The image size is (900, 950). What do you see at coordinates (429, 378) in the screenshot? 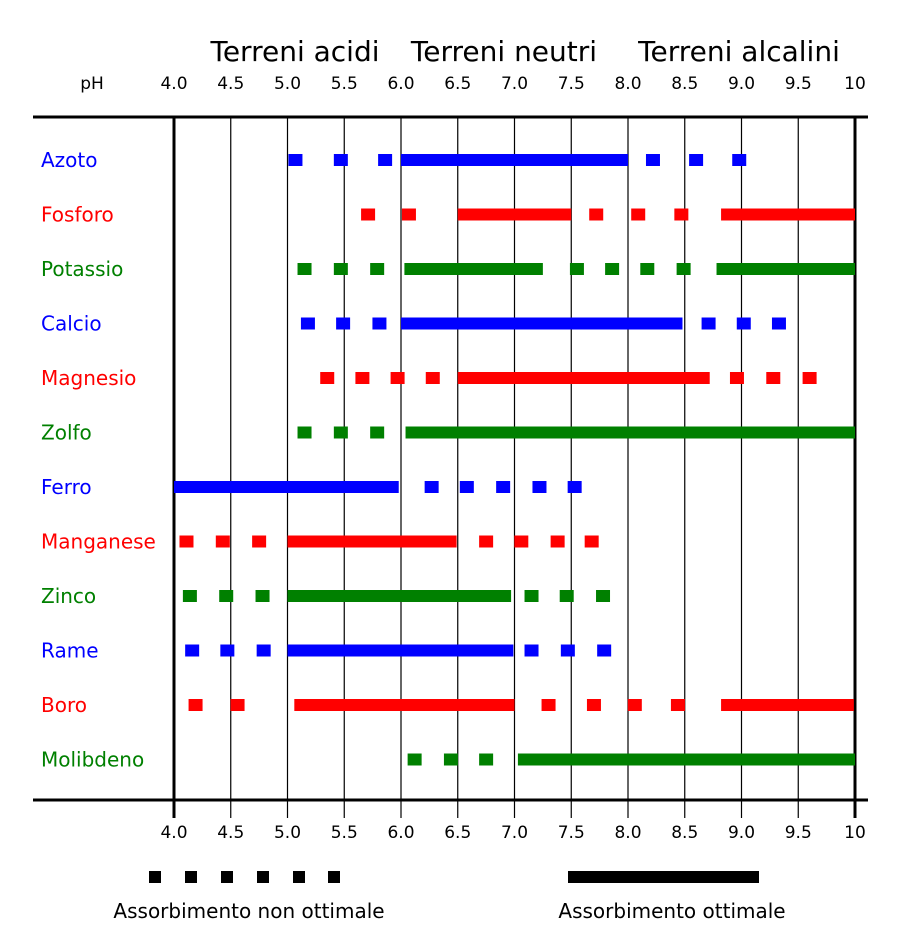
I see `row-magnesio: Magnesio` at bounding box center [429, 378].